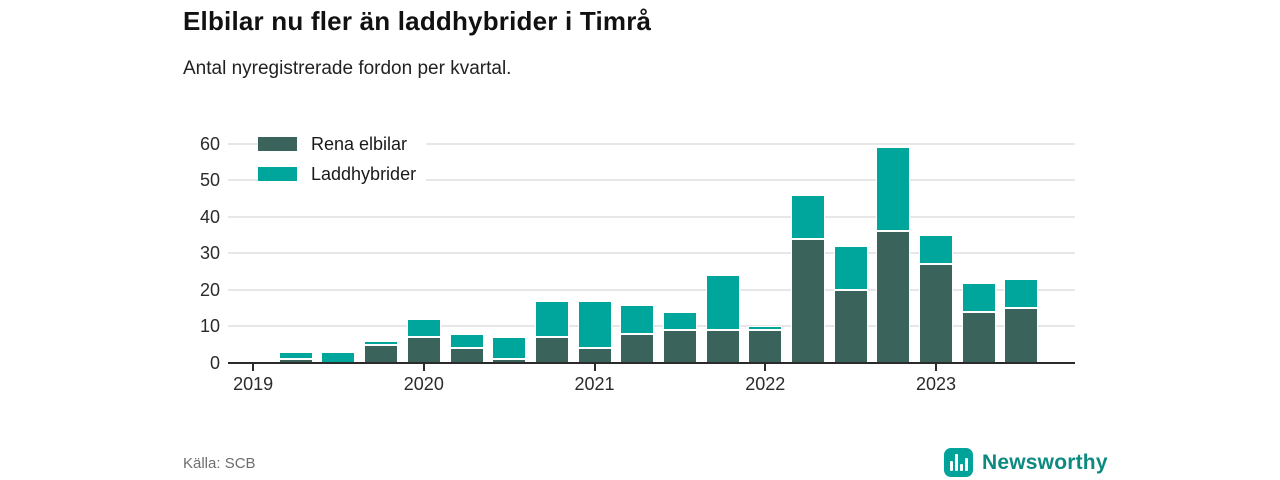 The height and width of the screenshot is (480, 1280). Describe the element at coordinates (209, 326) in the screenshot. I see `y-axis-label-10: 10` at that location.